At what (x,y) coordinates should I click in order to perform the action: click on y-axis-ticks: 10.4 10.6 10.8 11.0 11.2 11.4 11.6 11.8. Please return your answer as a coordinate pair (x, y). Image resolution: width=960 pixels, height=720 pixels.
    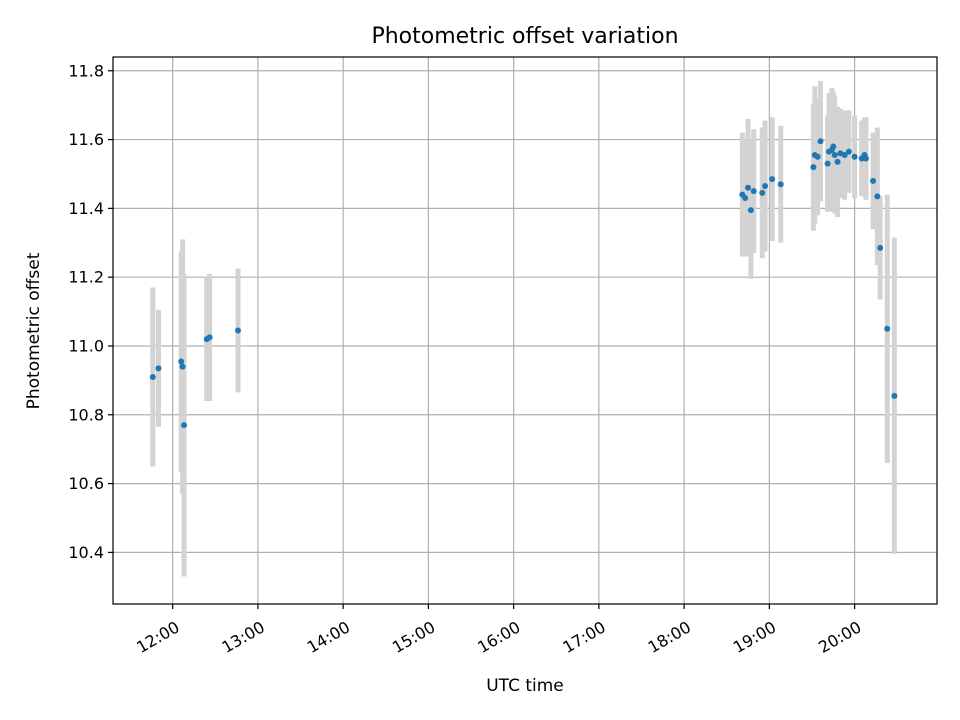
    Looking at the image, I should click on (90, 311).